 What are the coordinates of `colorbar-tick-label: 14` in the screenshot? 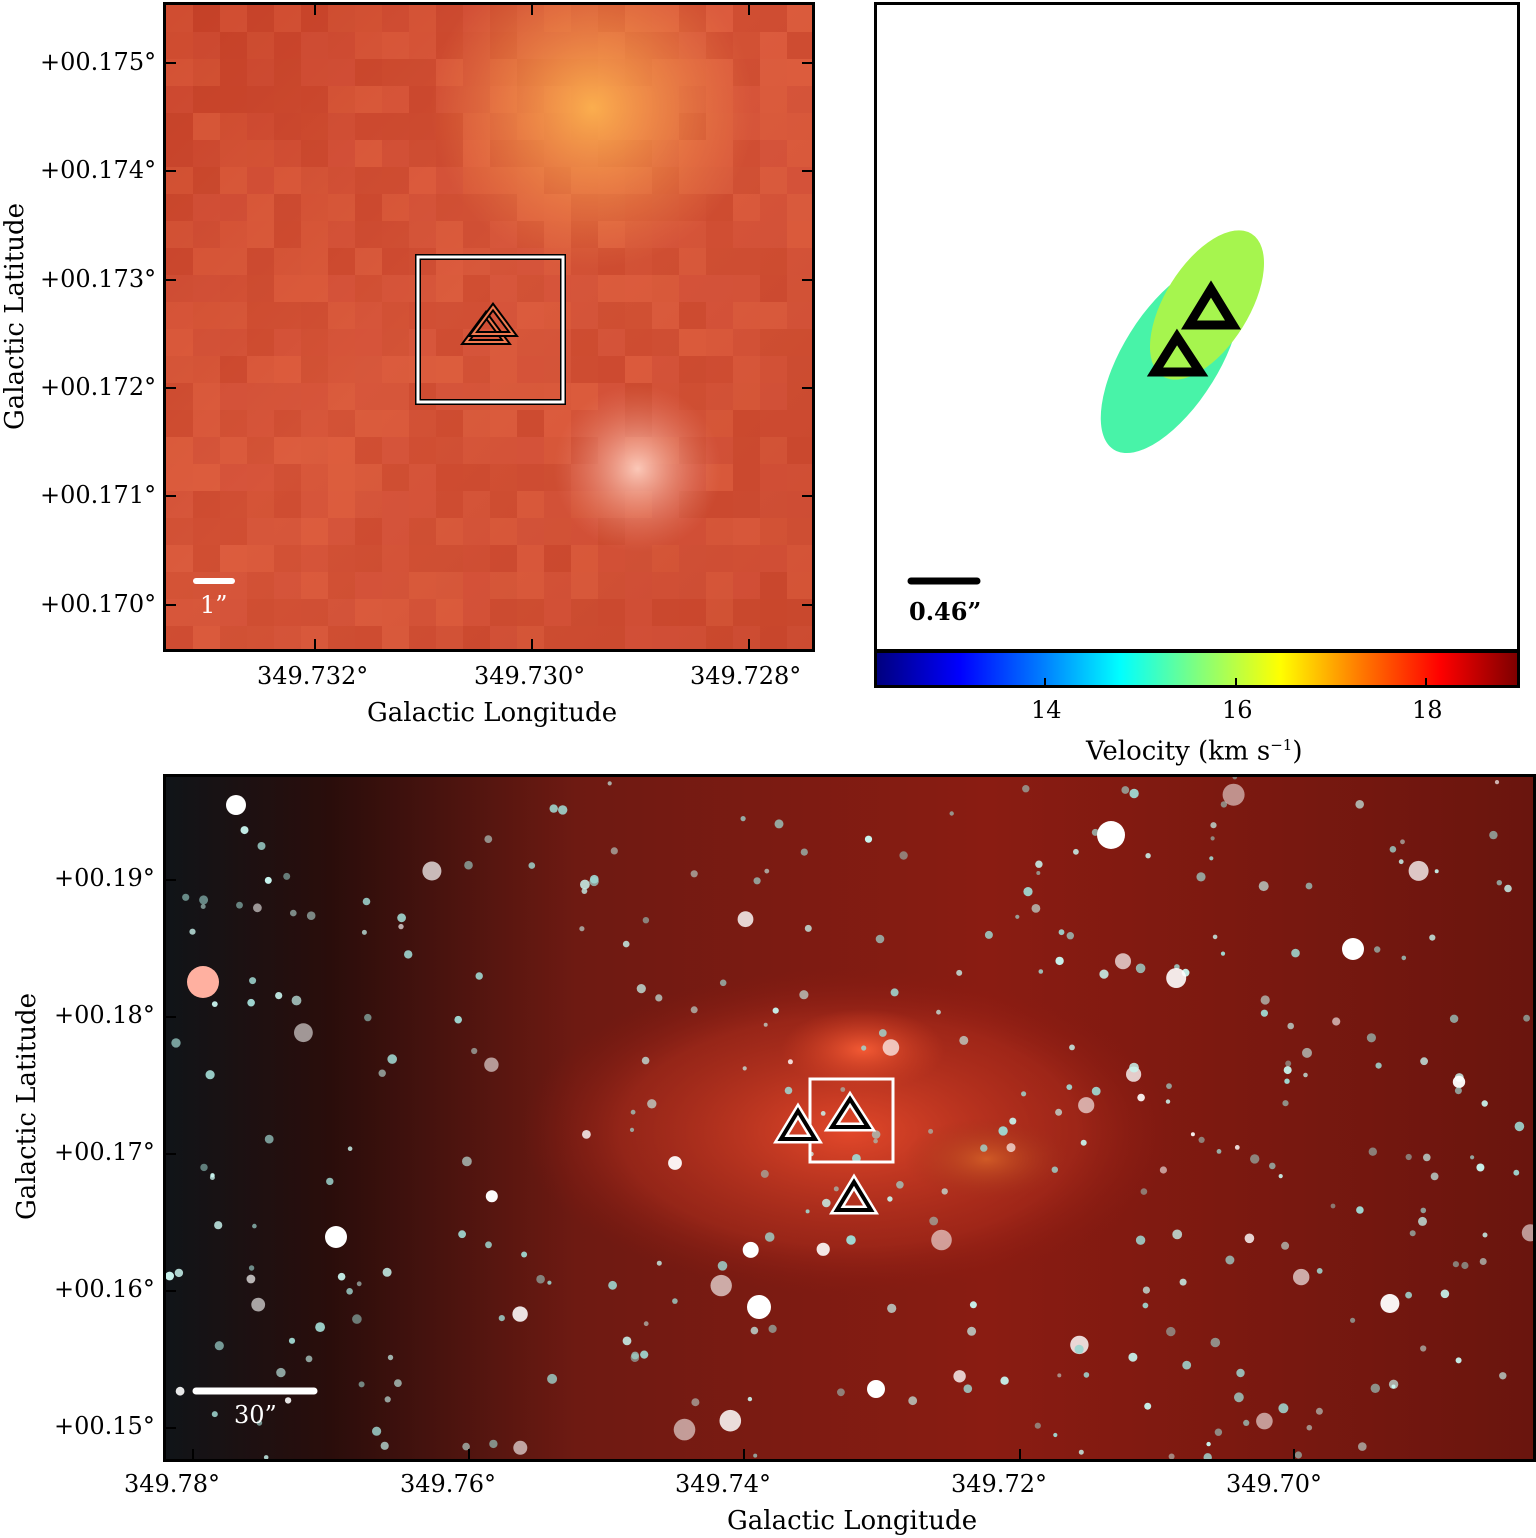 It's located at (1046, 710).